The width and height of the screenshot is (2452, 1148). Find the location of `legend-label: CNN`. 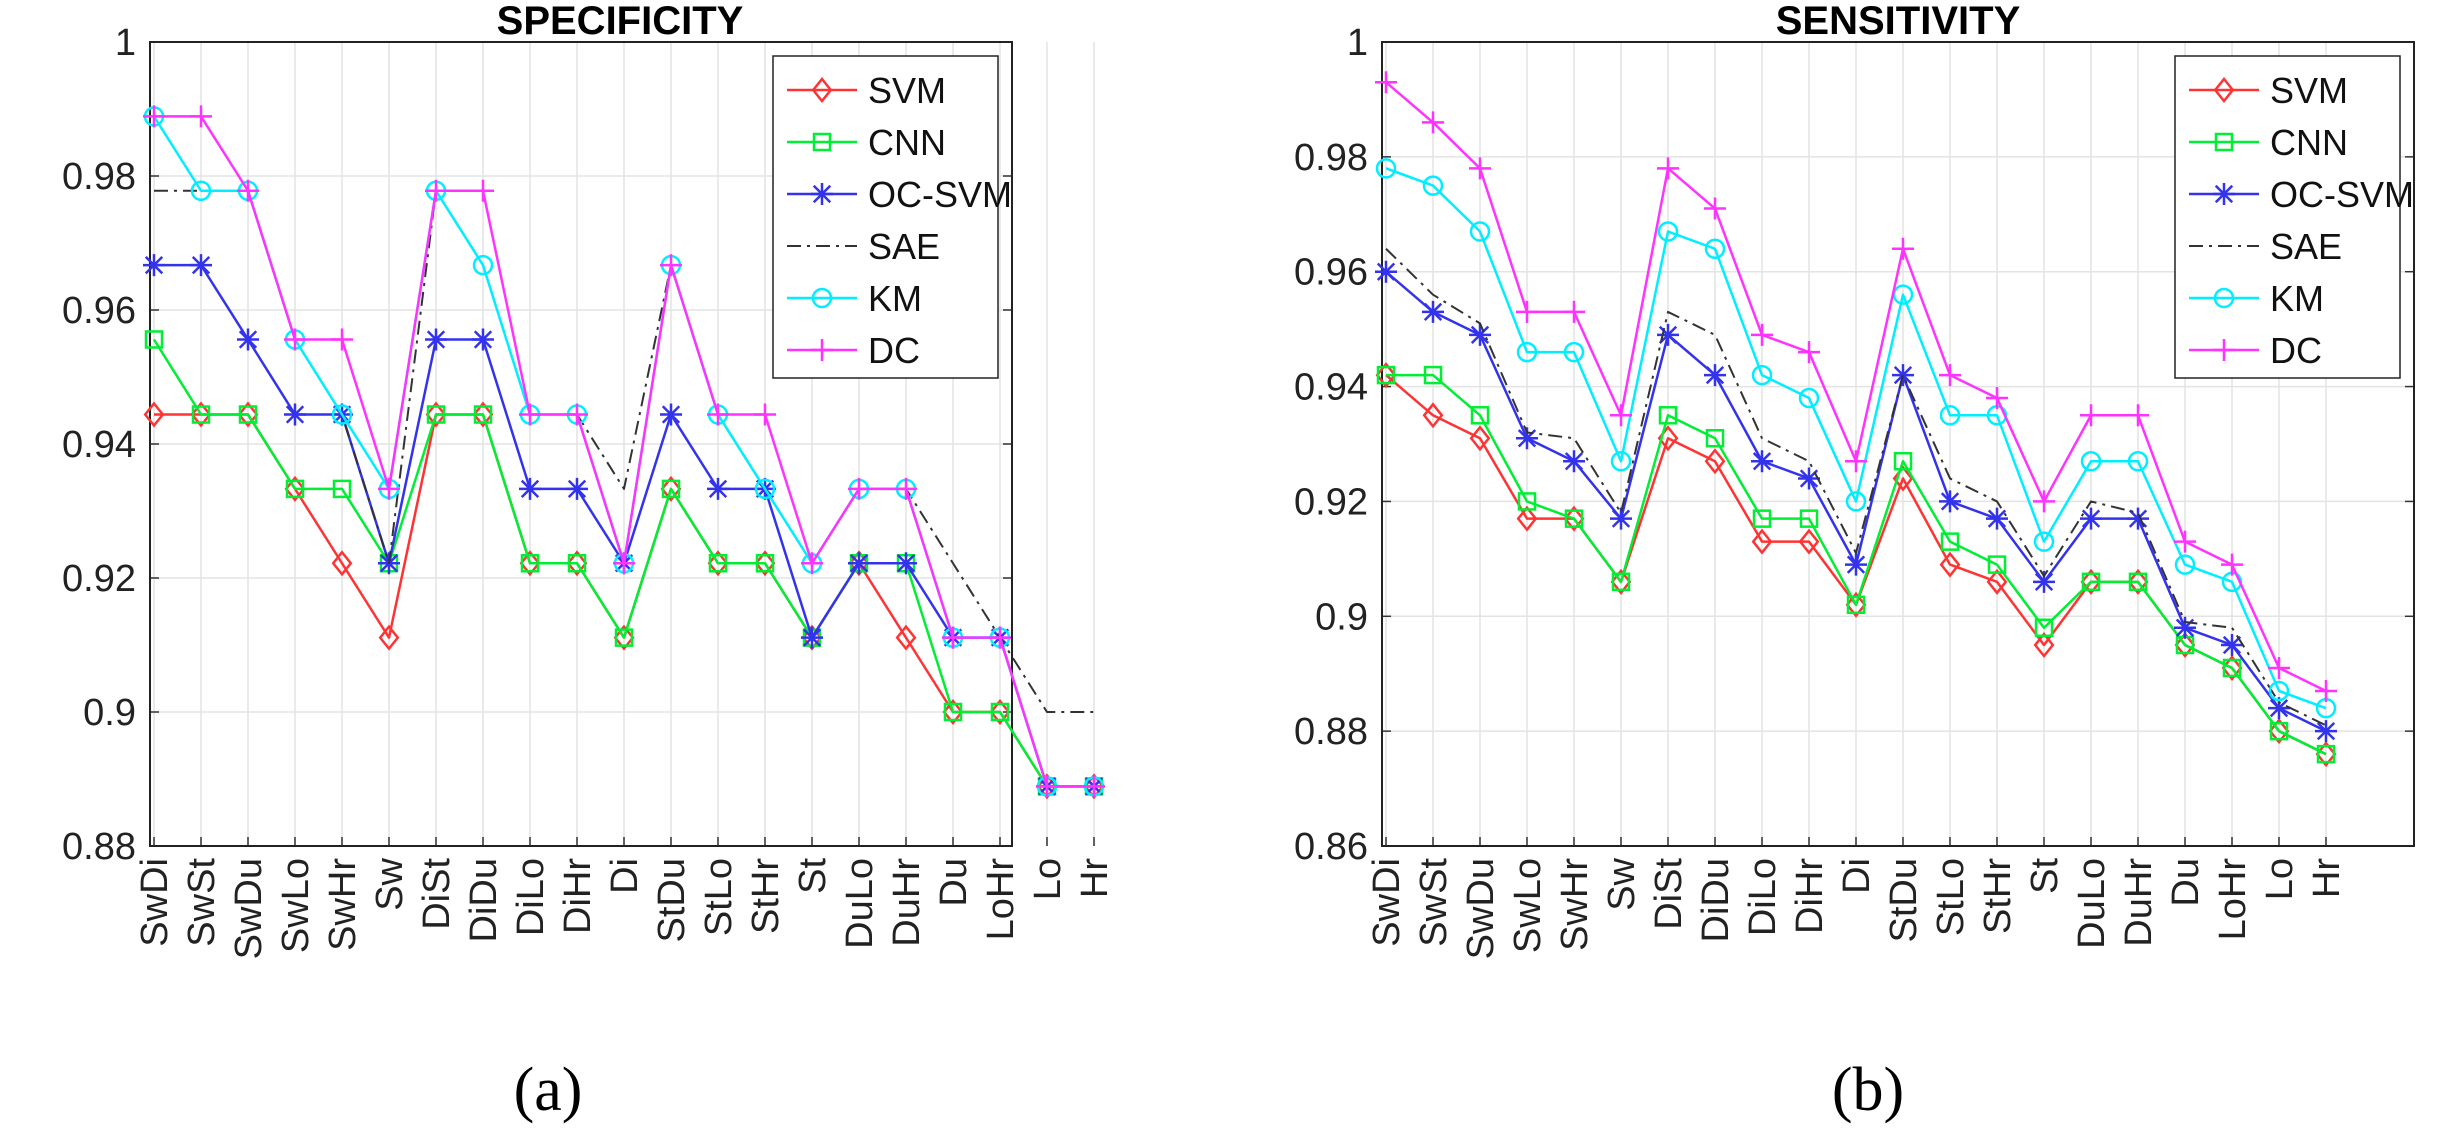

legend-label: CNN is located at coordinates (2309, 142).